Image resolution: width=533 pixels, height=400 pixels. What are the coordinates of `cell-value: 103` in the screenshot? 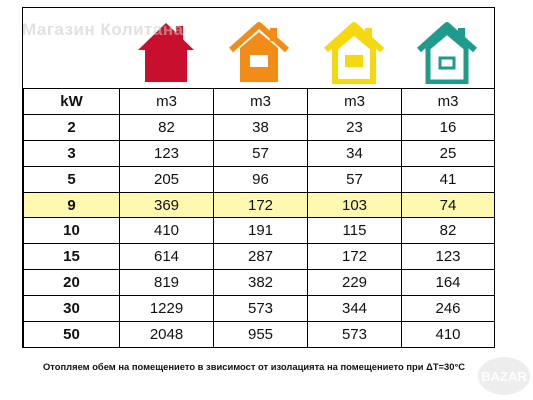 It's located at (354, 205).